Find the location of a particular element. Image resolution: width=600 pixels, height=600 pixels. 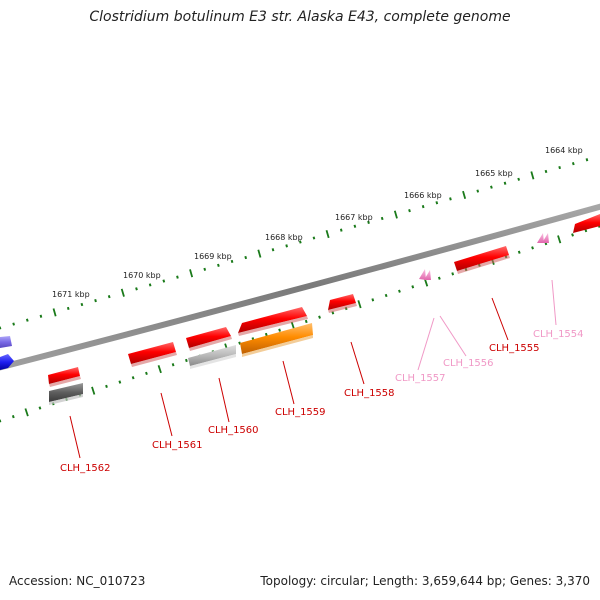

kbp-label: 1664 kbp is located at coordinates (564, 150).